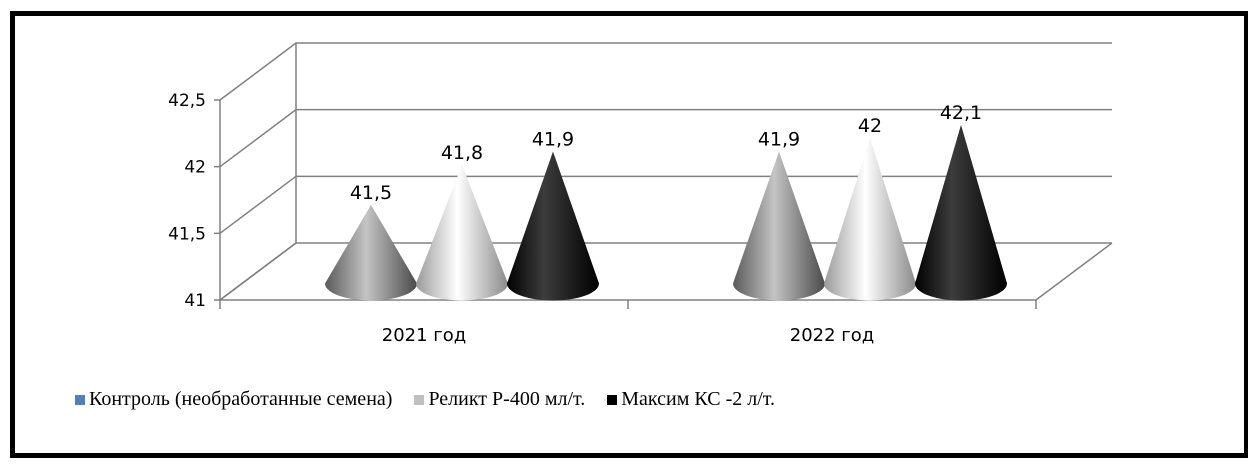  What do you see at coordinates (187, 234) in the screenshot?
I see `y-tick-label: 41,5` at bounding box center [187, 234].